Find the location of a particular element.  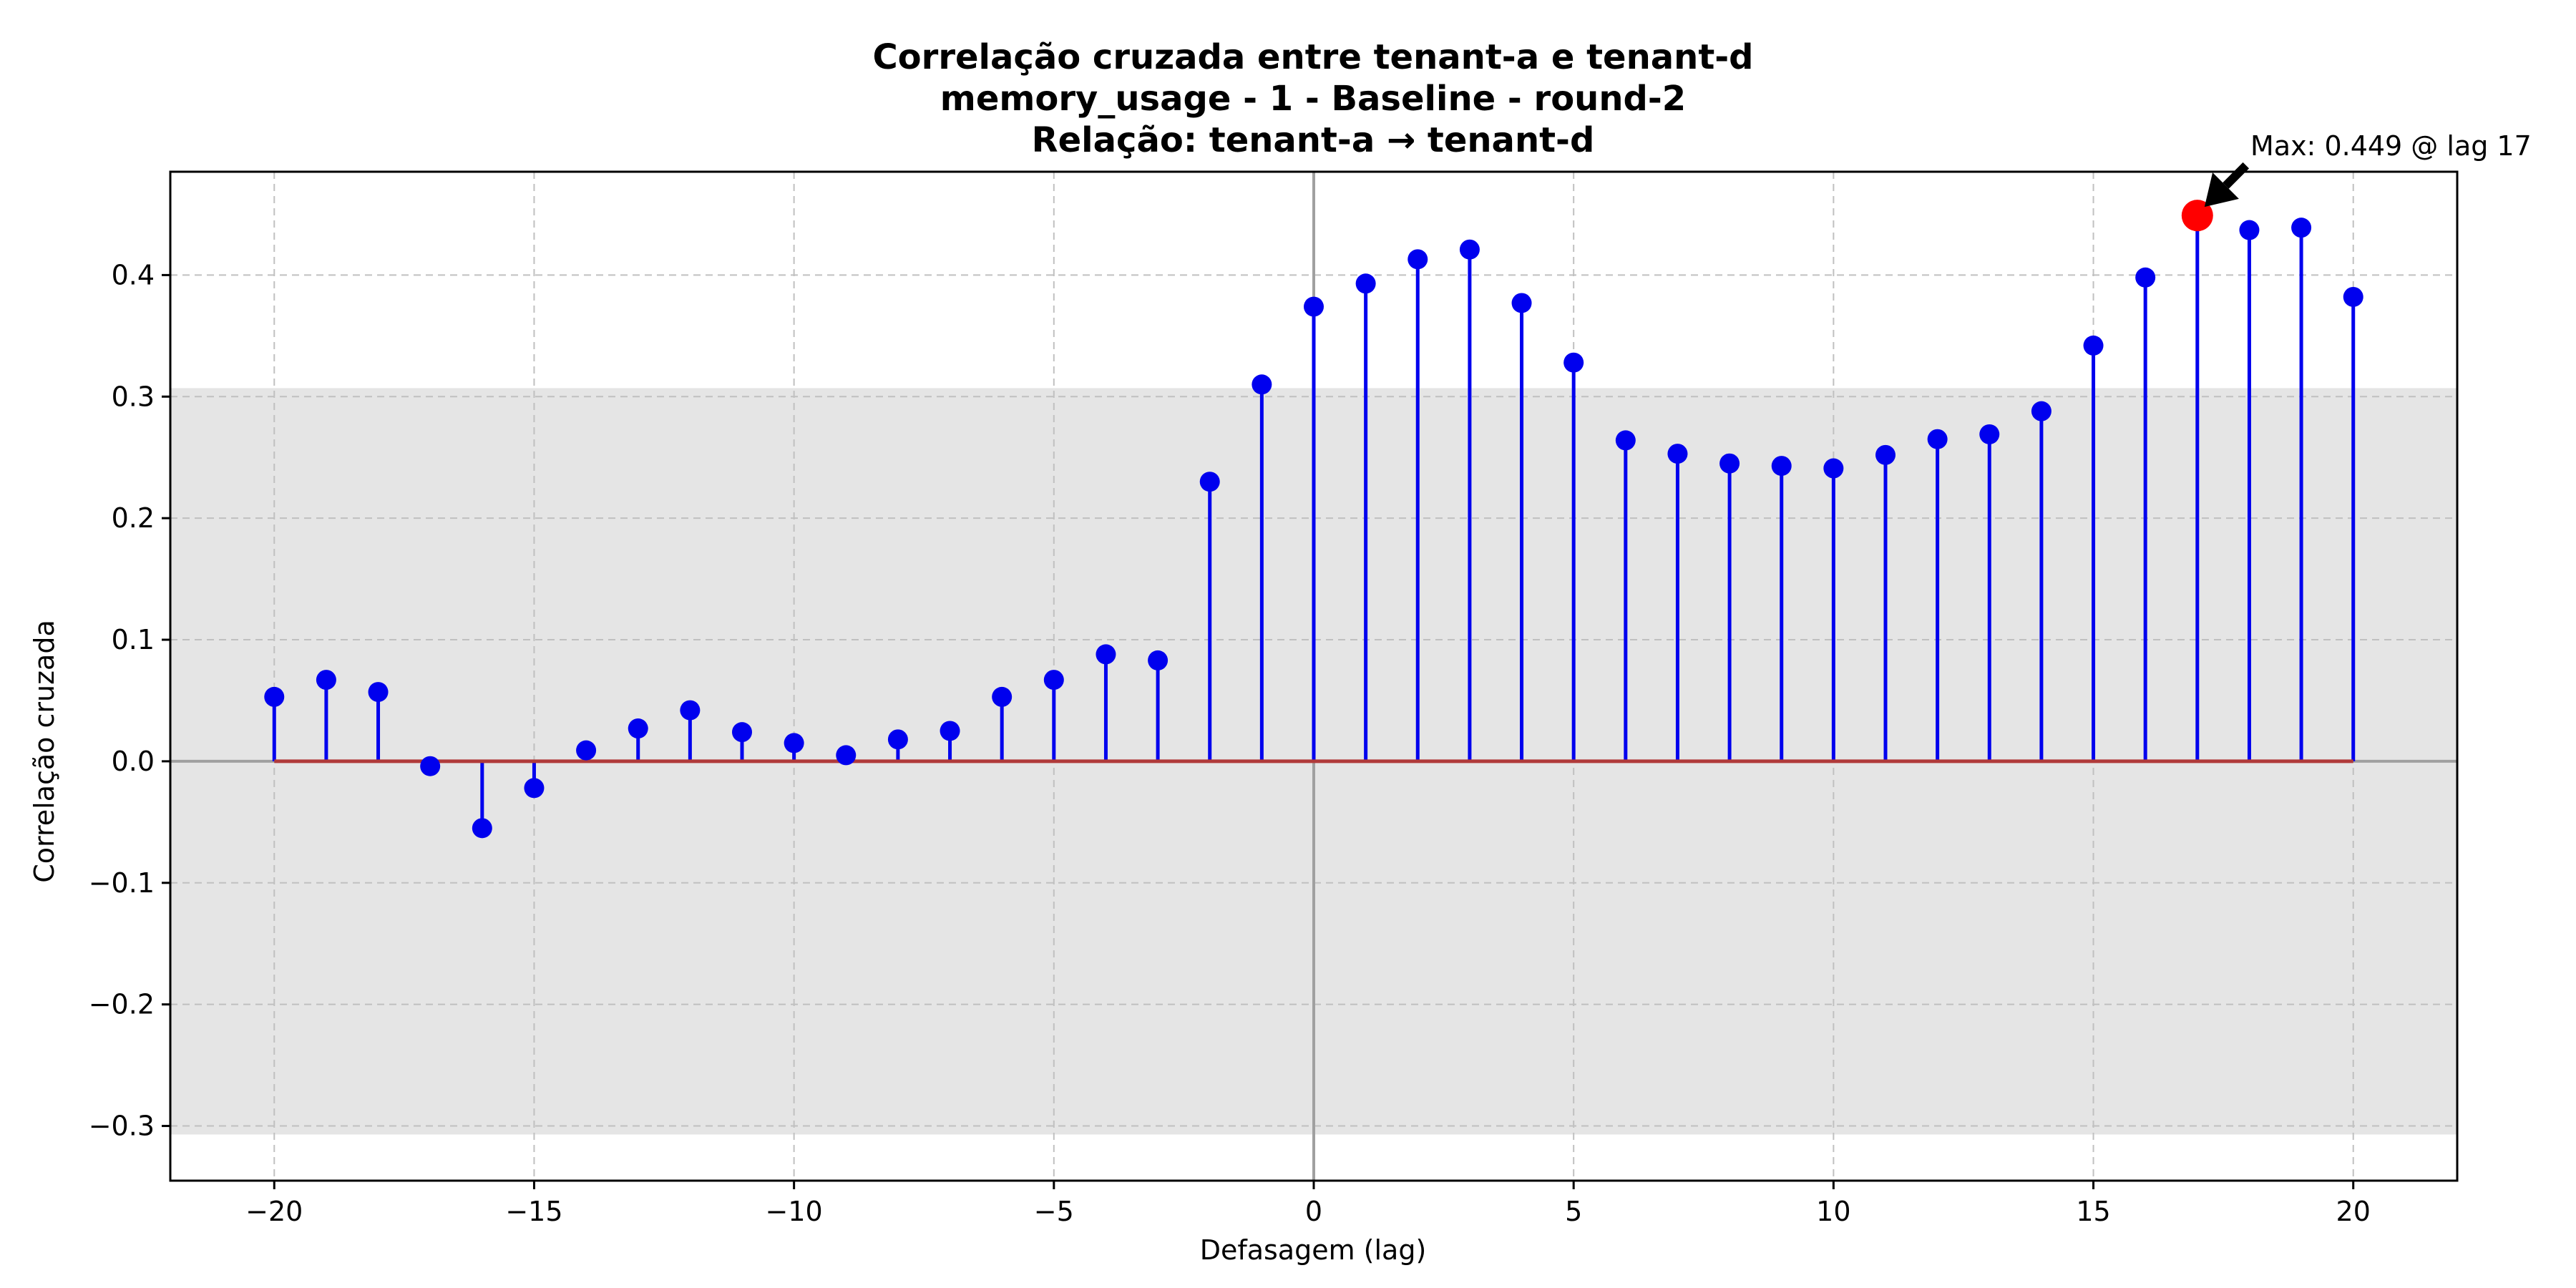

x-axis-ticks: −20 −15 −10 −5 0 5 10 15 20 is located at coordinates (1308, 1204).